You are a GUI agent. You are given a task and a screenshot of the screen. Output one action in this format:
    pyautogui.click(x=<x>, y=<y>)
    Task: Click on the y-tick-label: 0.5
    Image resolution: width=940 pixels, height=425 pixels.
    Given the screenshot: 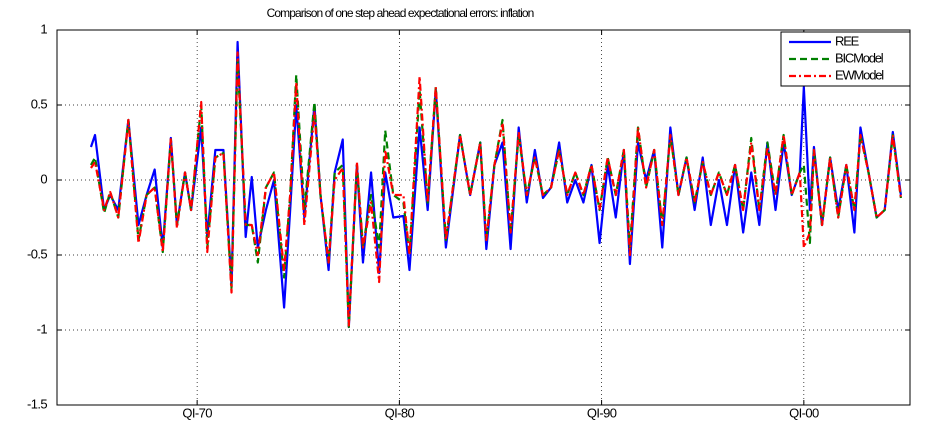 What is the action you would take?
    pyautogui.click(x=39, y=103)
    